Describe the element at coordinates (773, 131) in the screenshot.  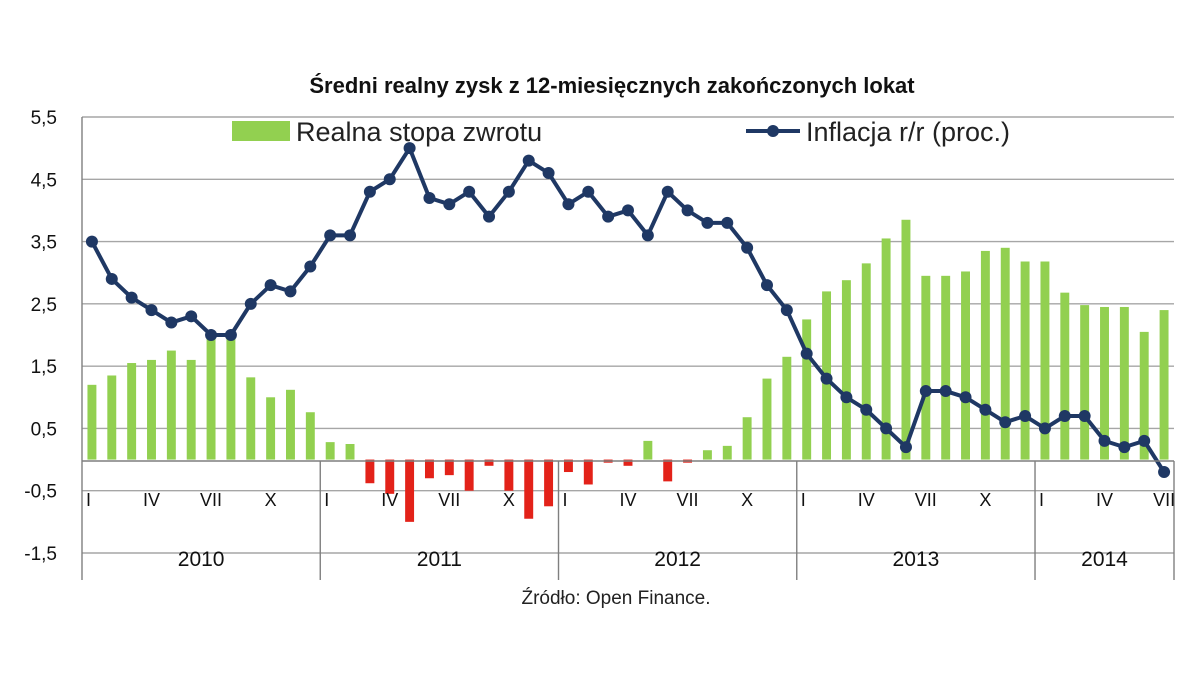
I see `legend-swatch-marker` at that location.